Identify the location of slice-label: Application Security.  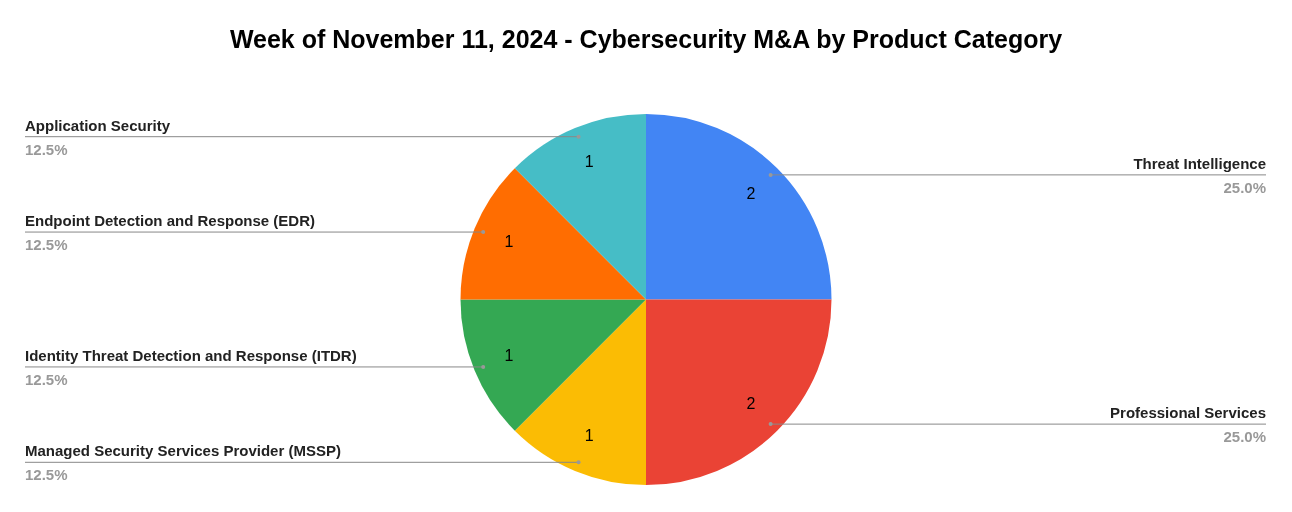
(98, 125).